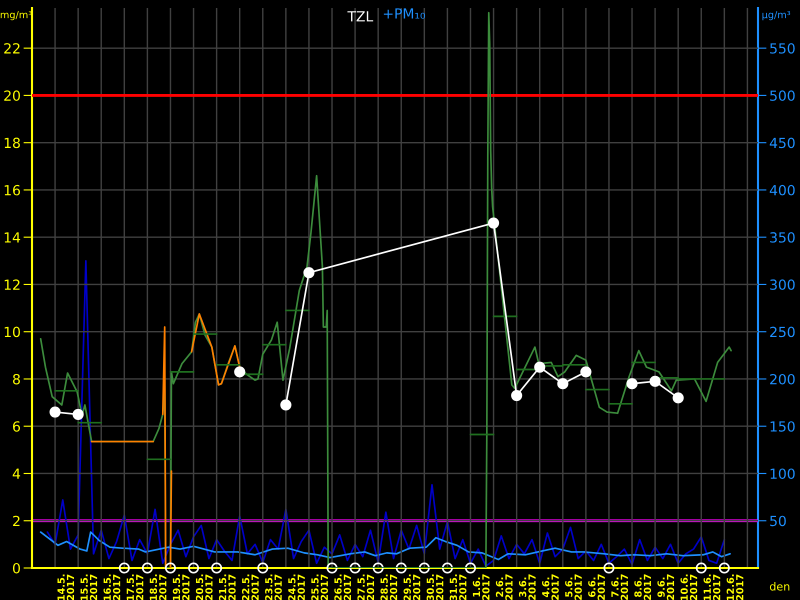 The height and width of the screenshot is (600, 800). I want to click on y-tick-label: 16, so click(12, 190).